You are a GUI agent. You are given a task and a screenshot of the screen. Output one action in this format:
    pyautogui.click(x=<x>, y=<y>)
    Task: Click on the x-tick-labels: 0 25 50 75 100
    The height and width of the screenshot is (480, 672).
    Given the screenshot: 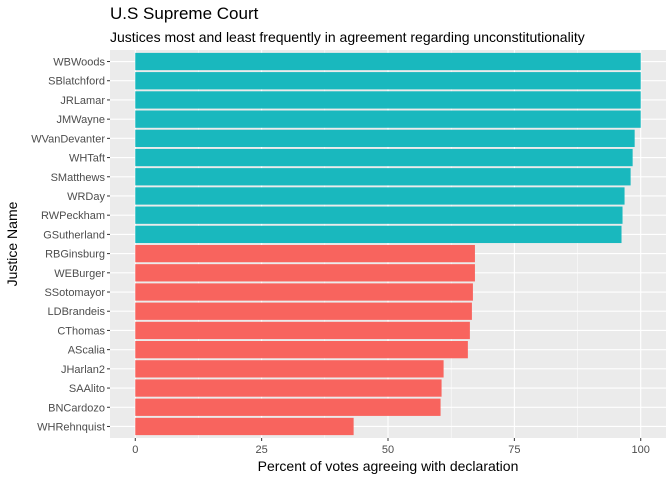 What is the action you would take?
    pyautogui.click(x=391, y=447)
    